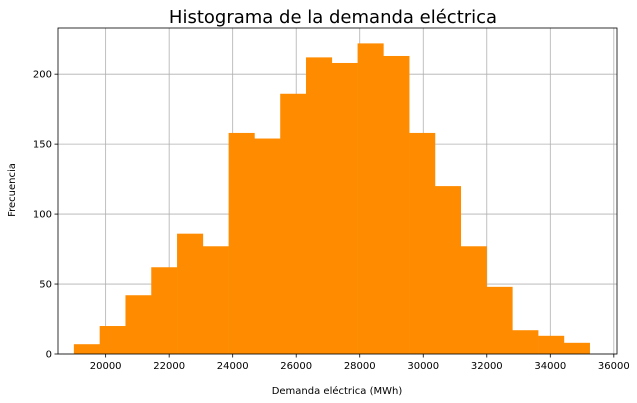  I want to click on x-tick-label: 30000, so click(423, 366).